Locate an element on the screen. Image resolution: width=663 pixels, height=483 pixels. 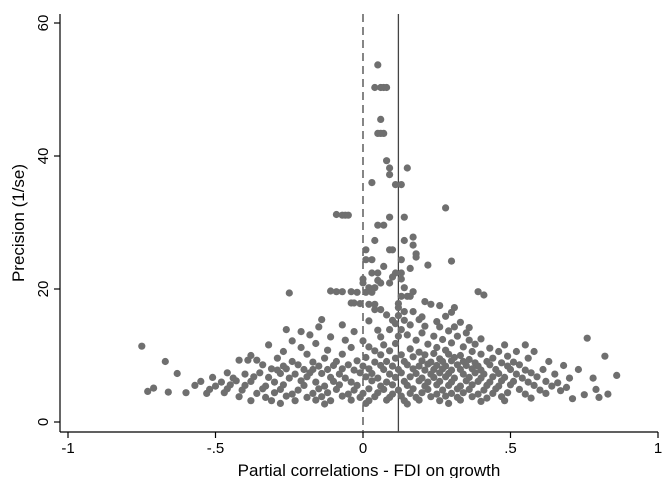
y-tick-label: 0 is located at coordinates (43, 422).